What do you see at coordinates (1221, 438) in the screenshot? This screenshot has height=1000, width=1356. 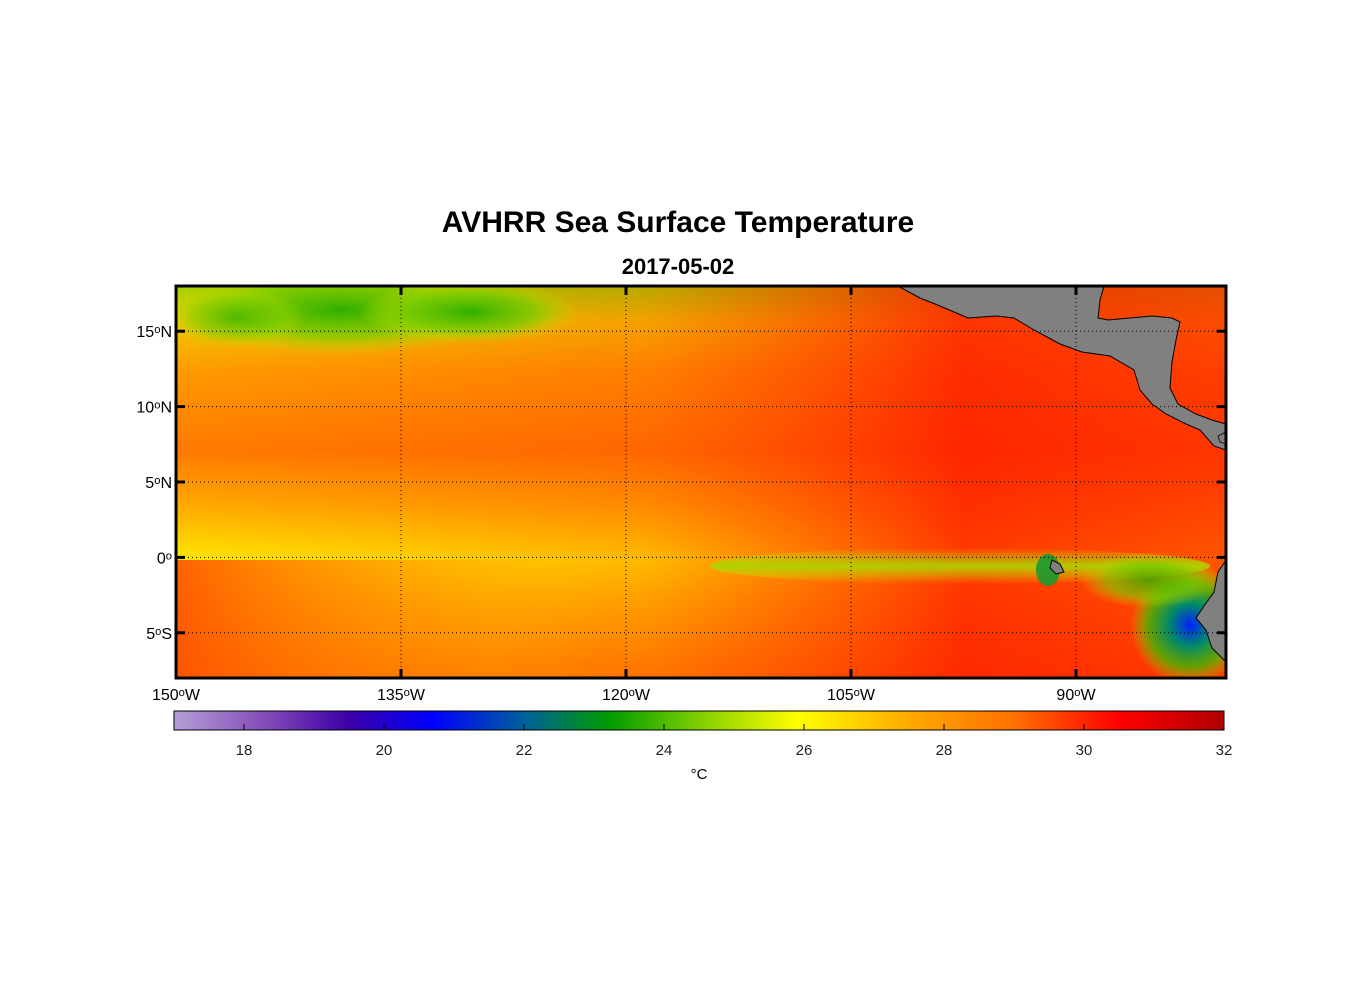 I see `small-island` at bounding box center [1221, 438].